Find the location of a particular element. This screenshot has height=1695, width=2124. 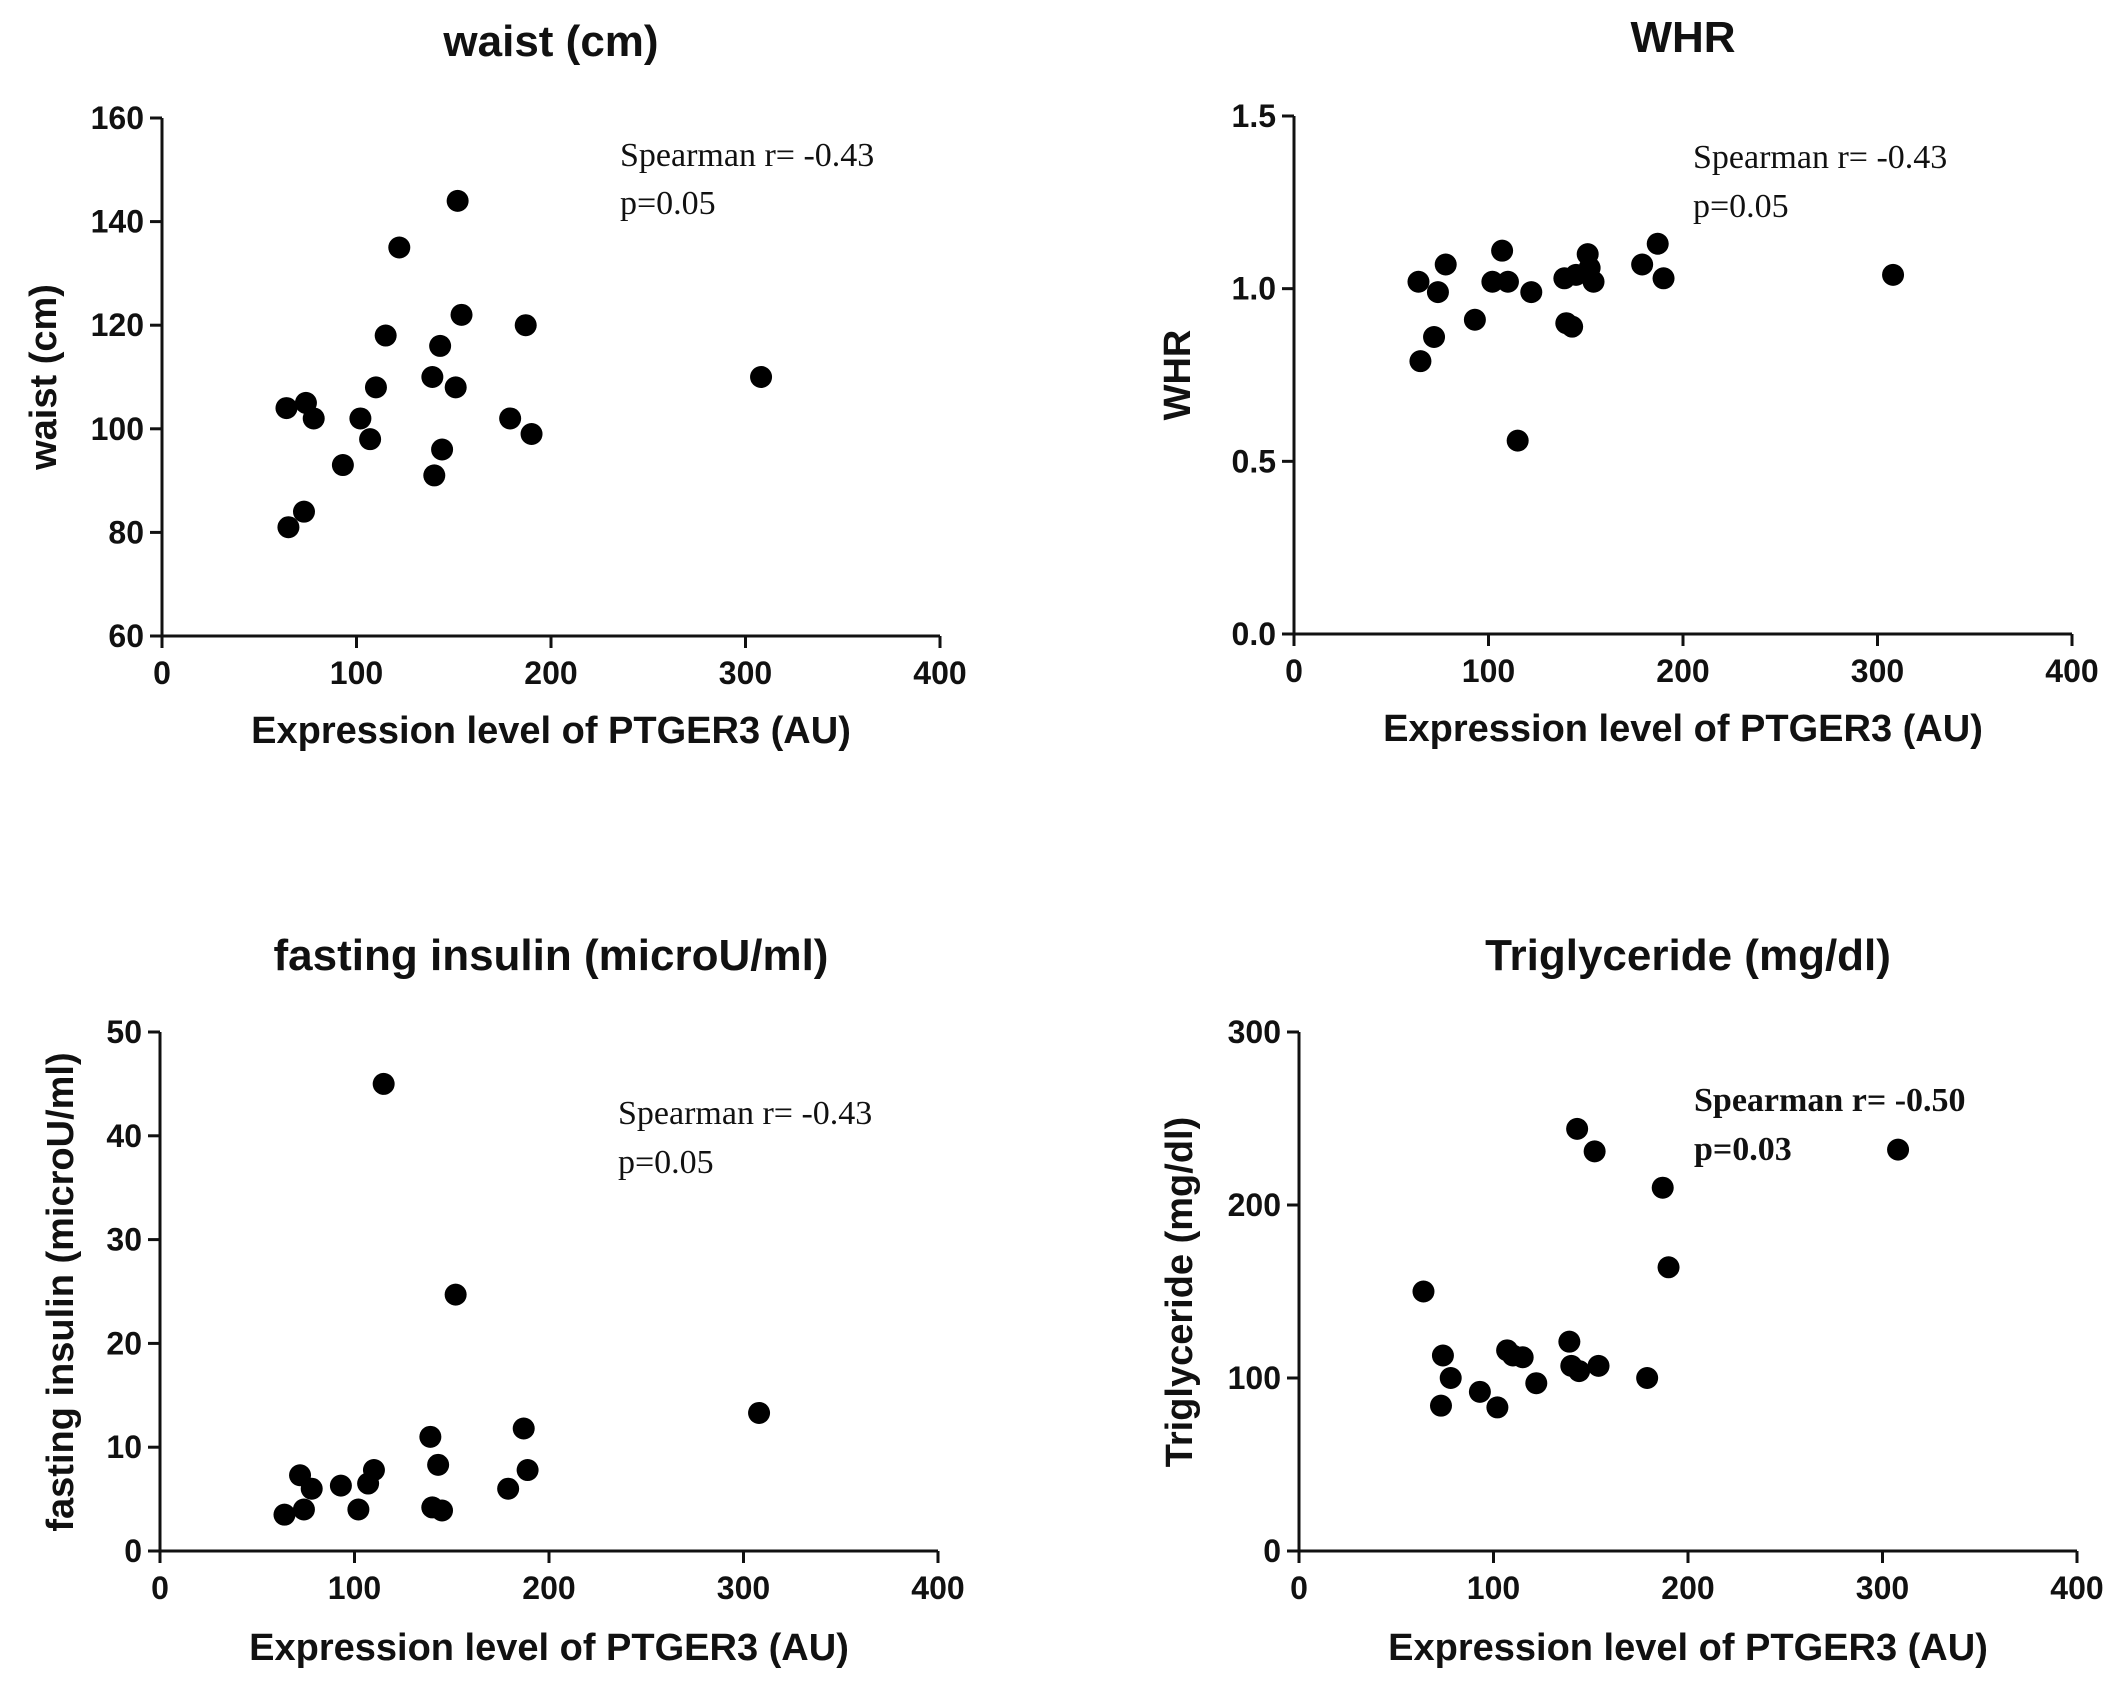

y-tick-label: 10 is located at coordinates (124, 1447).